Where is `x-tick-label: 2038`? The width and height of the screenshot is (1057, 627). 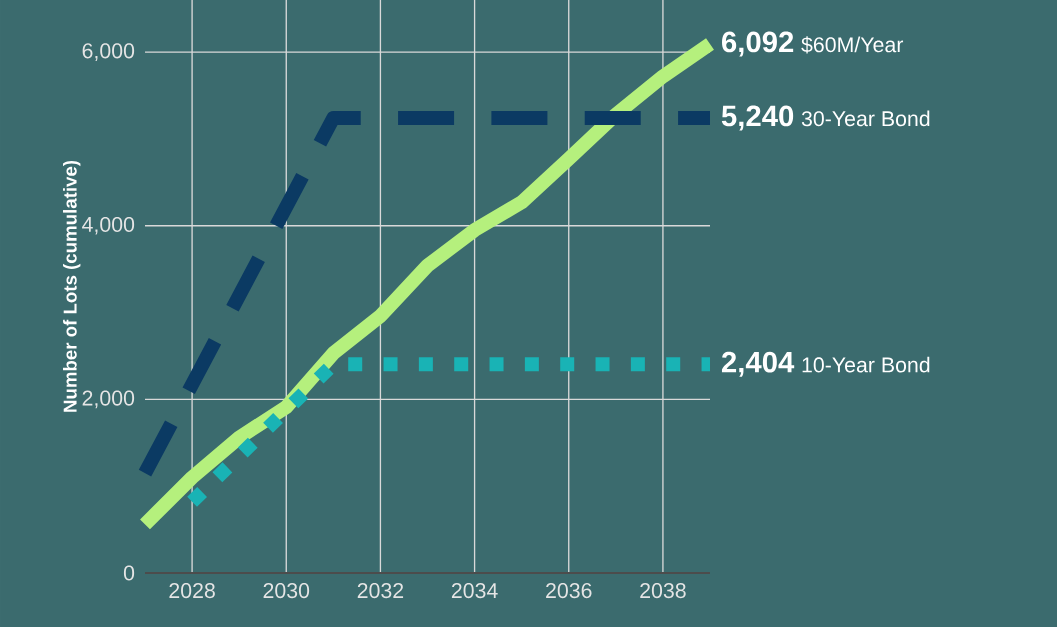 x-tick-label: 2038 is located at coordinates (663, 591).